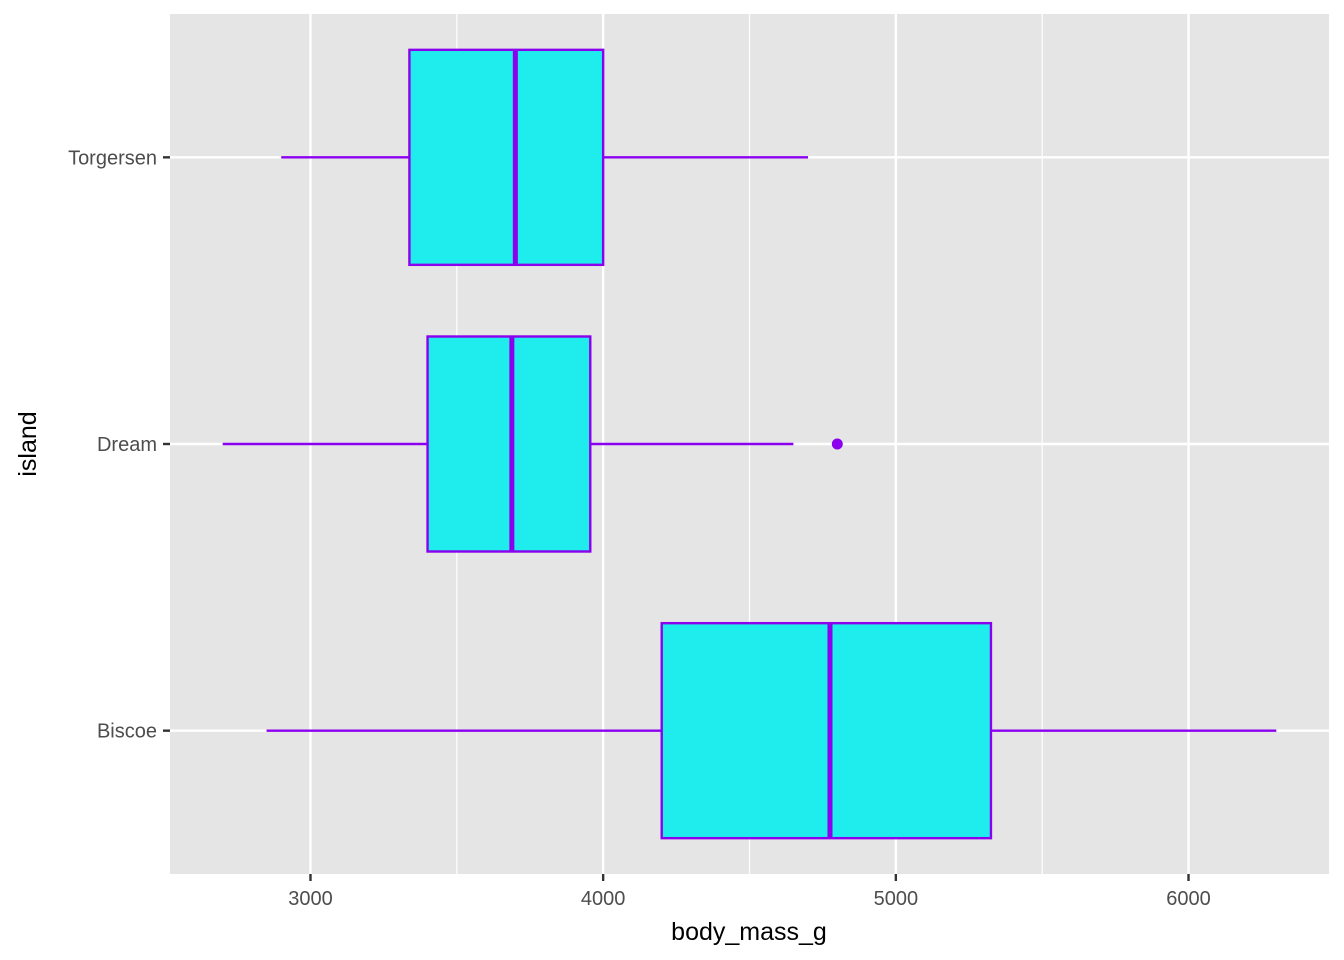 Image resolution: width=1344 pixels, height=960 pixels. Describe the element at coordinates (127, 732) in the screenshot. I see `y-tick-label: Biscoe` at that location.